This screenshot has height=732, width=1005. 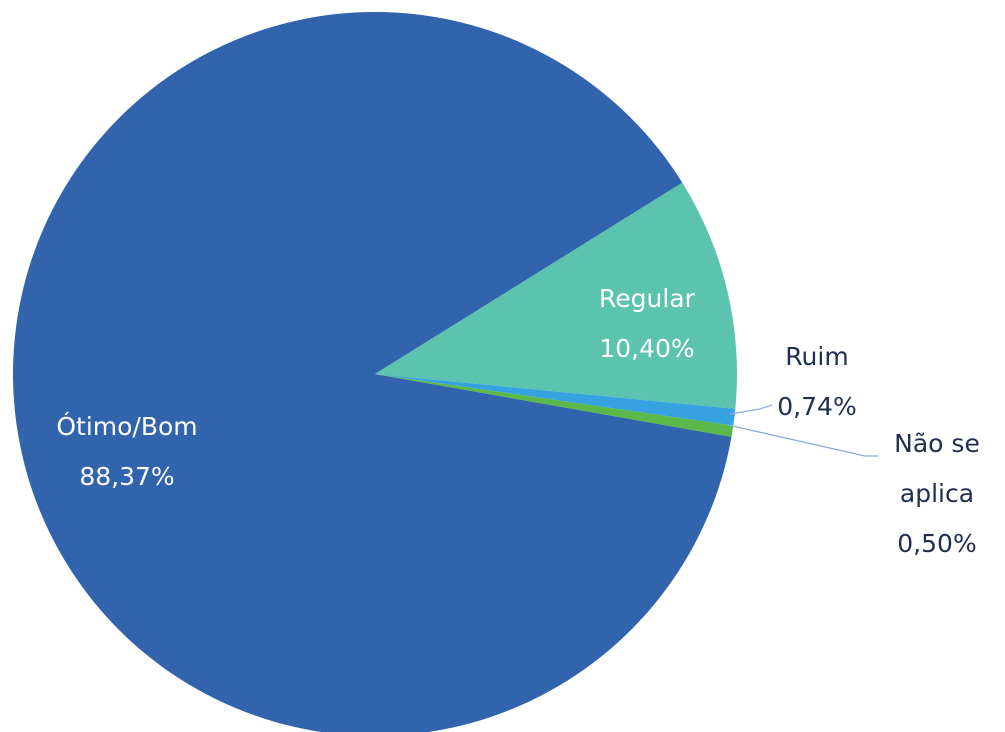 I want to click on value-label: 0,74%, so click(x=816, y=406).